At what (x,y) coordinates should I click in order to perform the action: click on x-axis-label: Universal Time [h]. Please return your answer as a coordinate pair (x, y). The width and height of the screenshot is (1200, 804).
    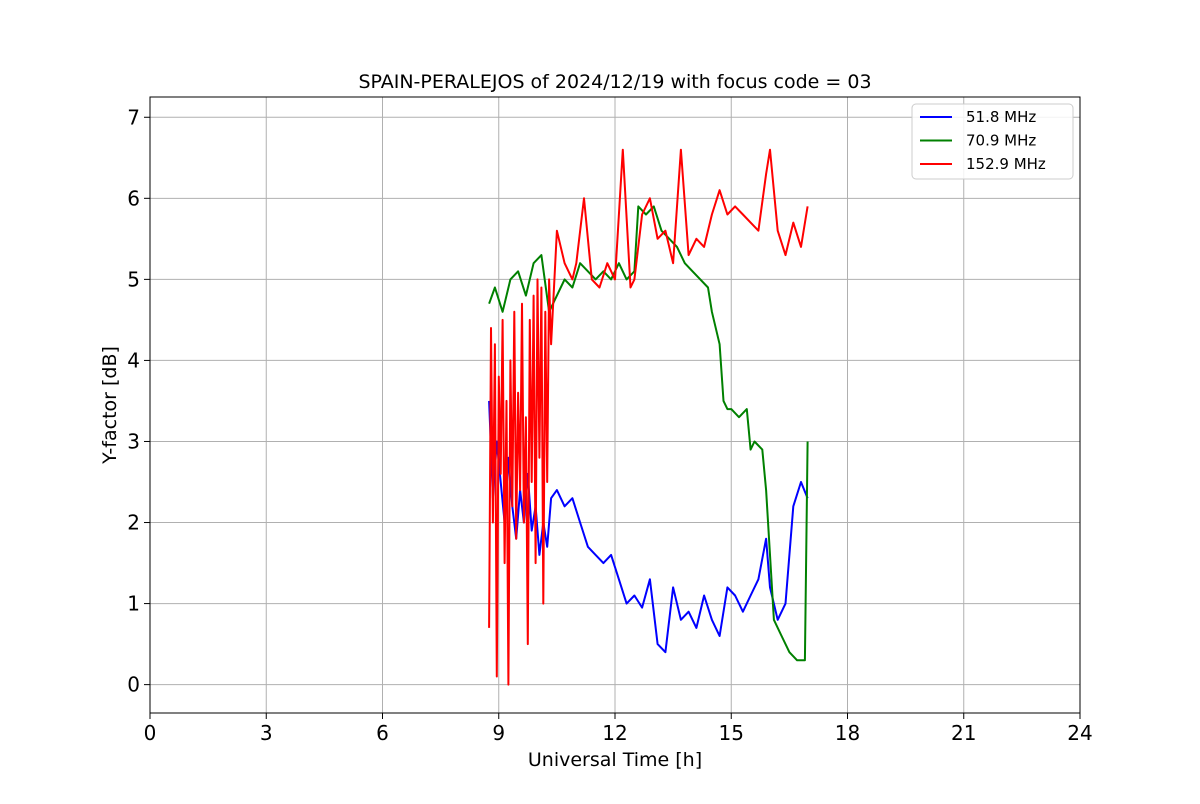
    Looking at the image, I should click on (615, 760).